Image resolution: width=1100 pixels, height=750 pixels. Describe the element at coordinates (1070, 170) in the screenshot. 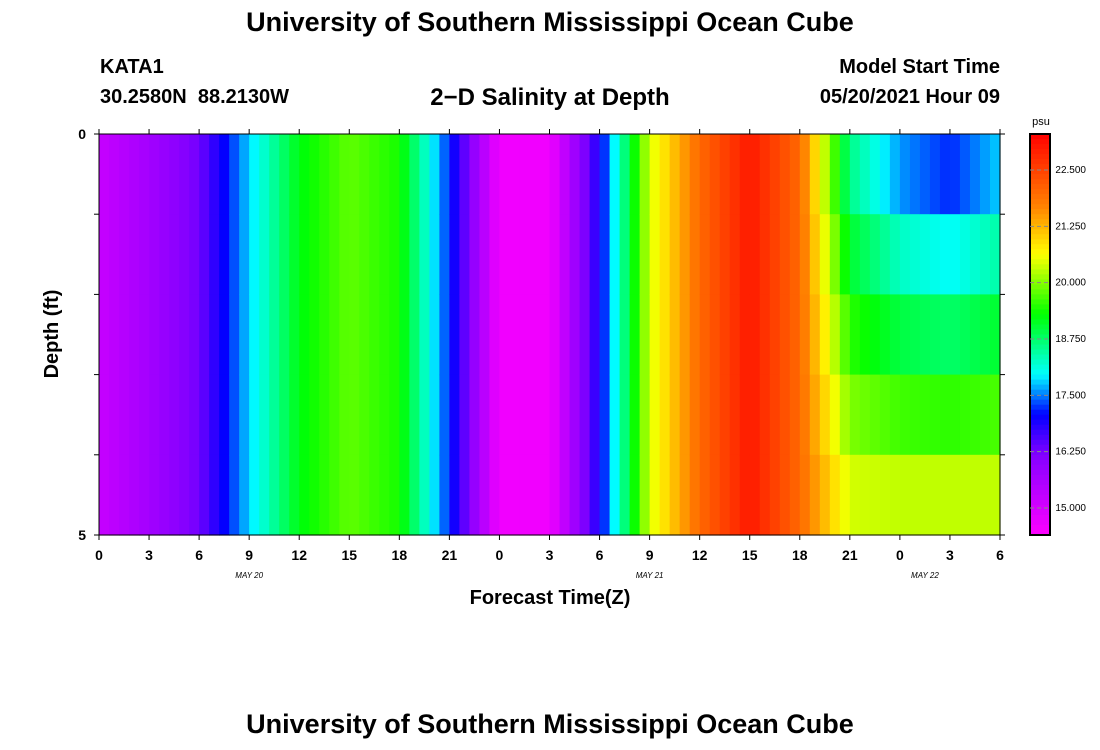

I see `colorbar-tick-label: 22.500` at that location.